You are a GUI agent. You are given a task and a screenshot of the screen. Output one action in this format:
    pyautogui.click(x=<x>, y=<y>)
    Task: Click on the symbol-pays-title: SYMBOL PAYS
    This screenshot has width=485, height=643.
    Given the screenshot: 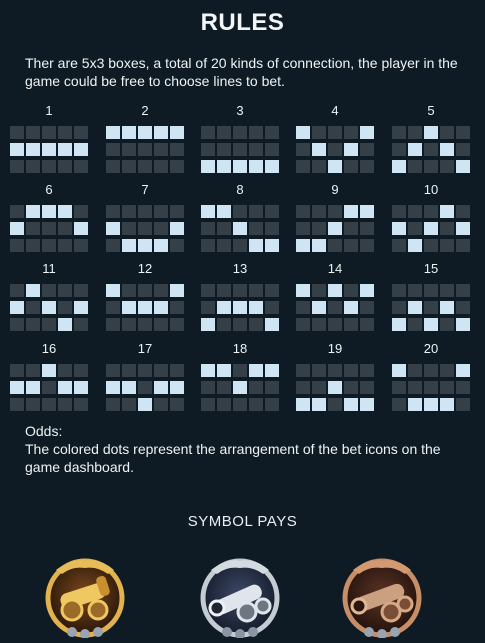 What is the action you would take?
    pyautogui.click(x=242, y=521)
    